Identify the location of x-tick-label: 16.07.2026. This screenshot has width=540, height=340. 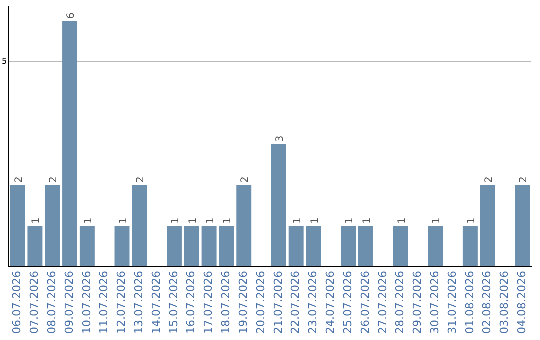
(191, 302).